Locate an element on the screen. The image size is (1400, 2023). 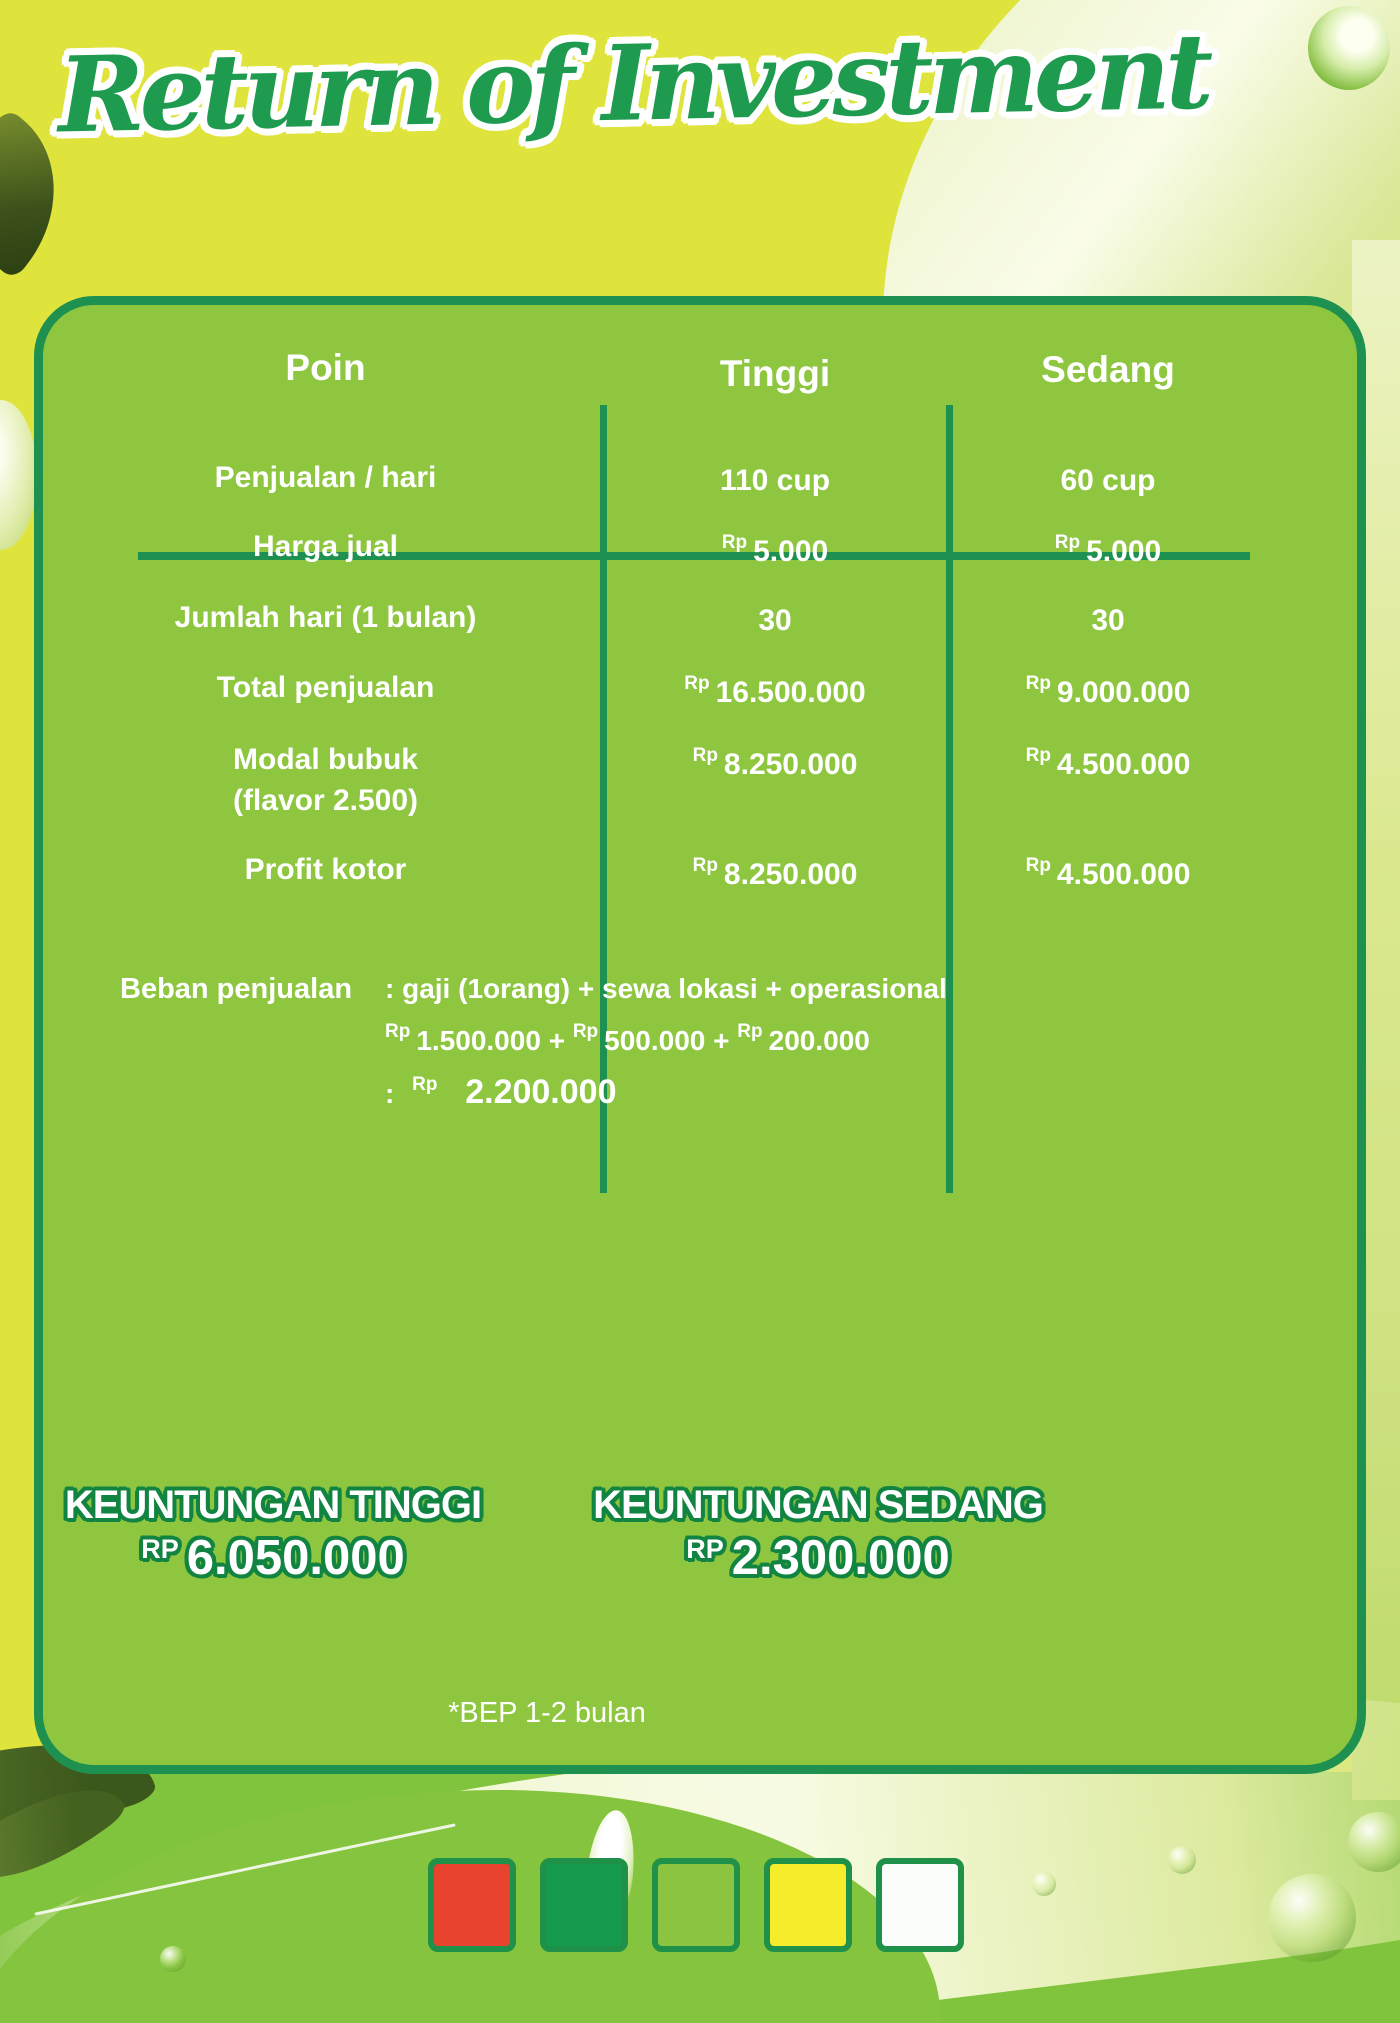
row-label-jumlah-hari: Jumlah hari (1 bulan) is located at coordinates (325, 617).